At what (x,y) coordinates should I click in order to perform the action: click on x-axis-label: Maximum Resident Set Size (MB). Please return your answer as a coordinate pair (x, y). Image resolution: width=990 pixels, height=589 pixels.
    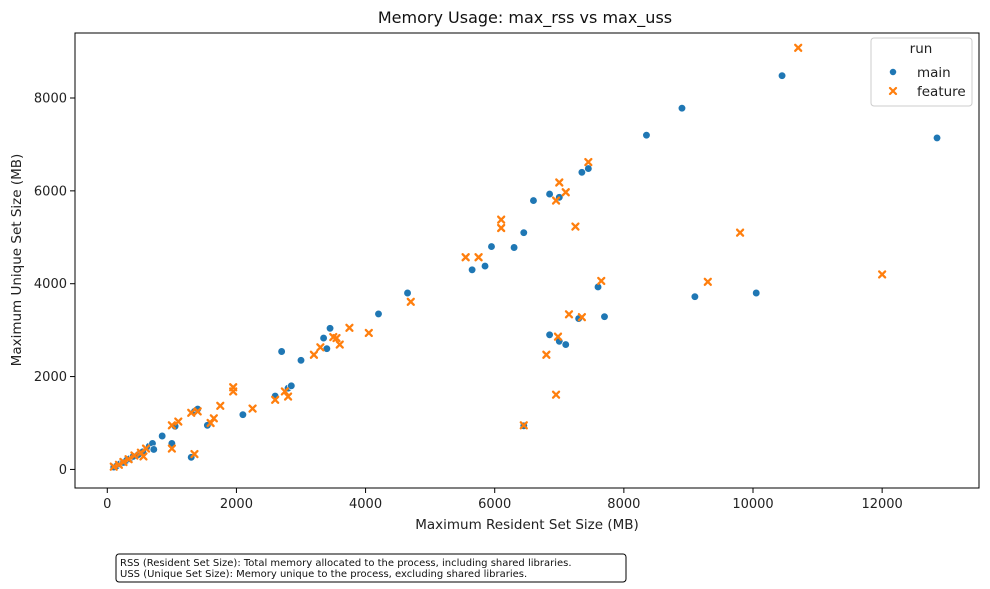
    Looking at the image, I should click on (527, 525).